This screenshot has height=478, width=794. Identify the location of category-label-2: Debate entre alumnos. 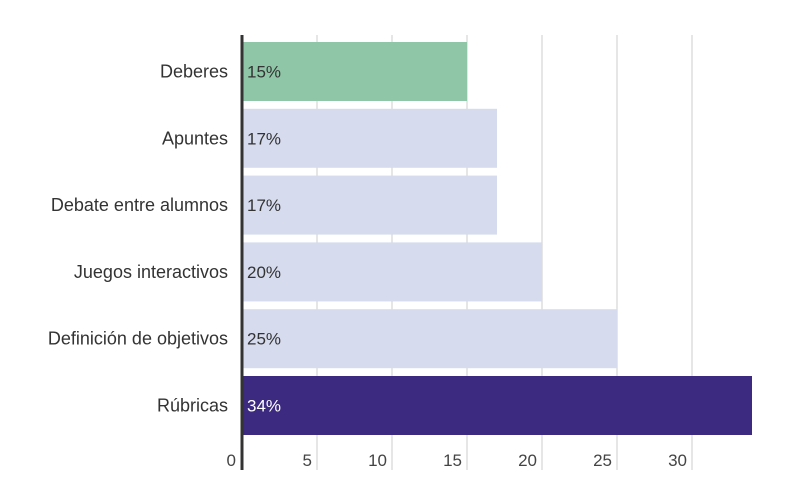
(139, 205).